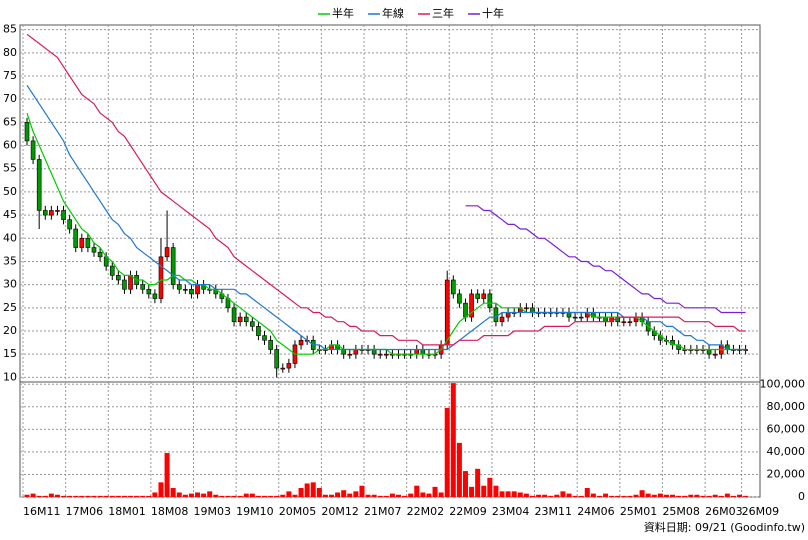 Image resolution: width=808 pixels, height=540 pixels. Describe the element at coordinates (10, 237) in the screenshot. I see `y-tick-label: 40` at that location.